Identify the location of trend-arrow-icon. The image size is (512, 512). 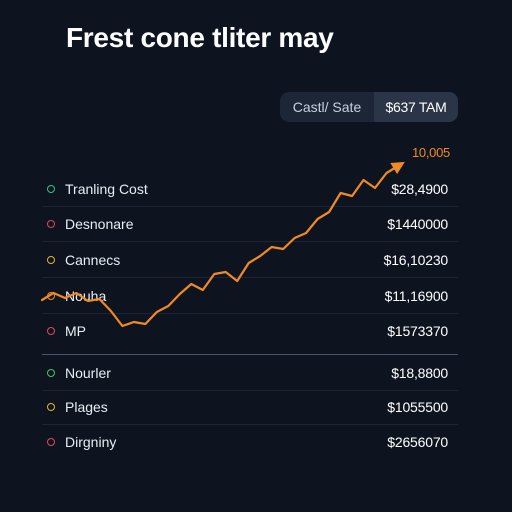
(397, 168).